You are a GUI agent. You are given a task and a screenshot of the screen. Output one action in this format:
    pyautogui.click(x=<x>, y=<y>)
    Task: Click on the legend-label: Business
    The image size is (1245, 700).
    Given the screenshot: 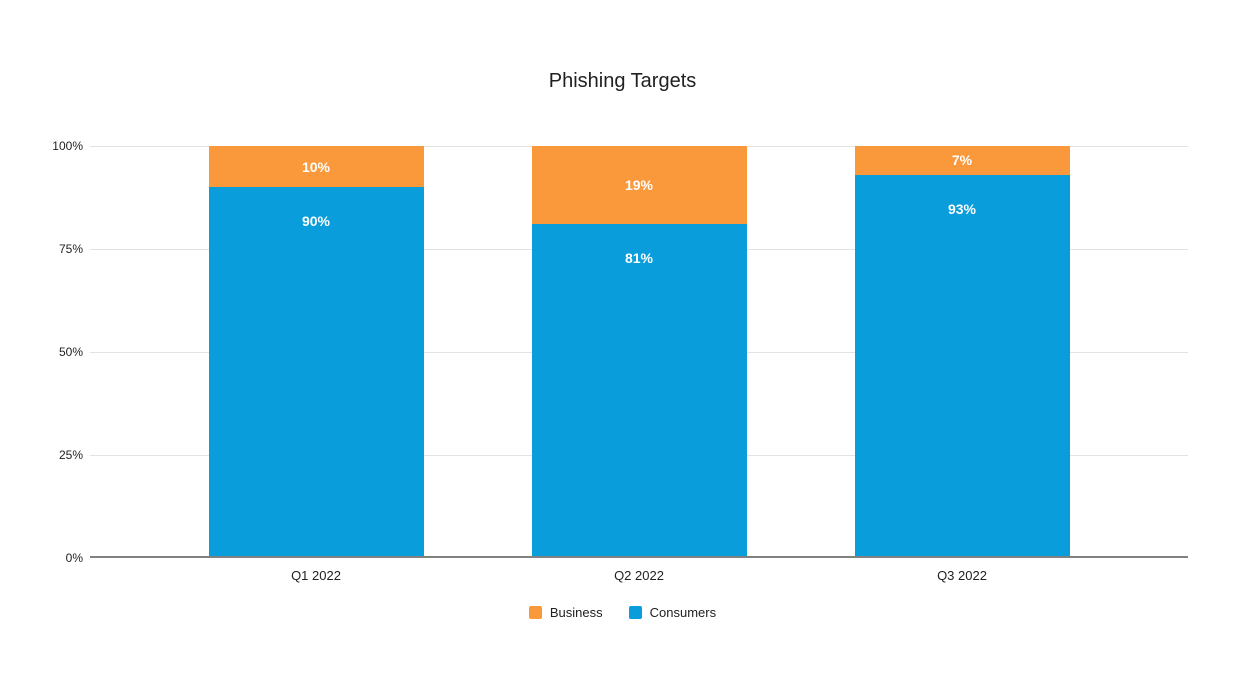 What is the action you would take?
    pyautogui.click(x=576, y=612)
    